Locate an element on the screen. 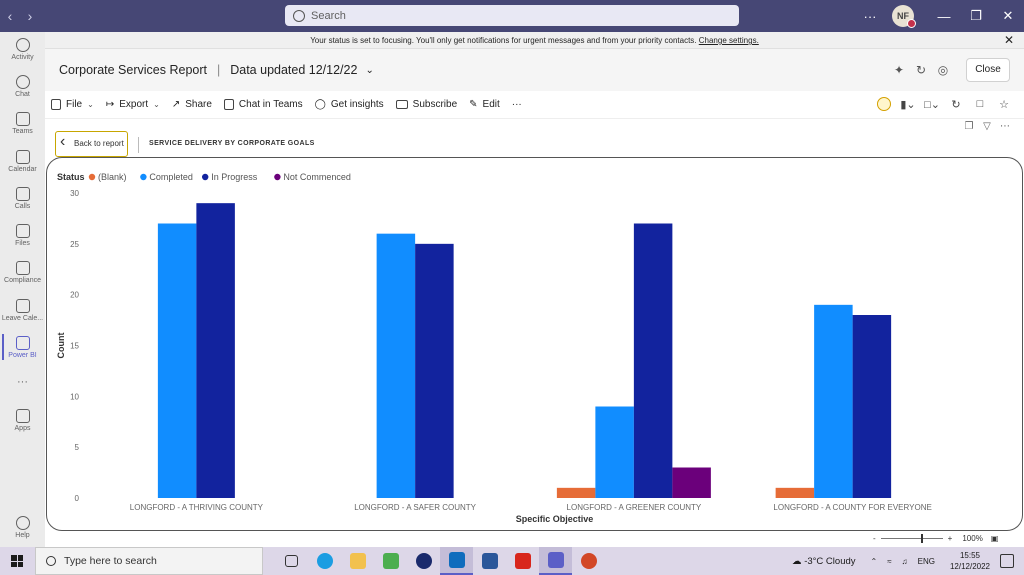 This screenshot has height=575, width=1024. notifications-icon is located at coordinates (1007, 561).